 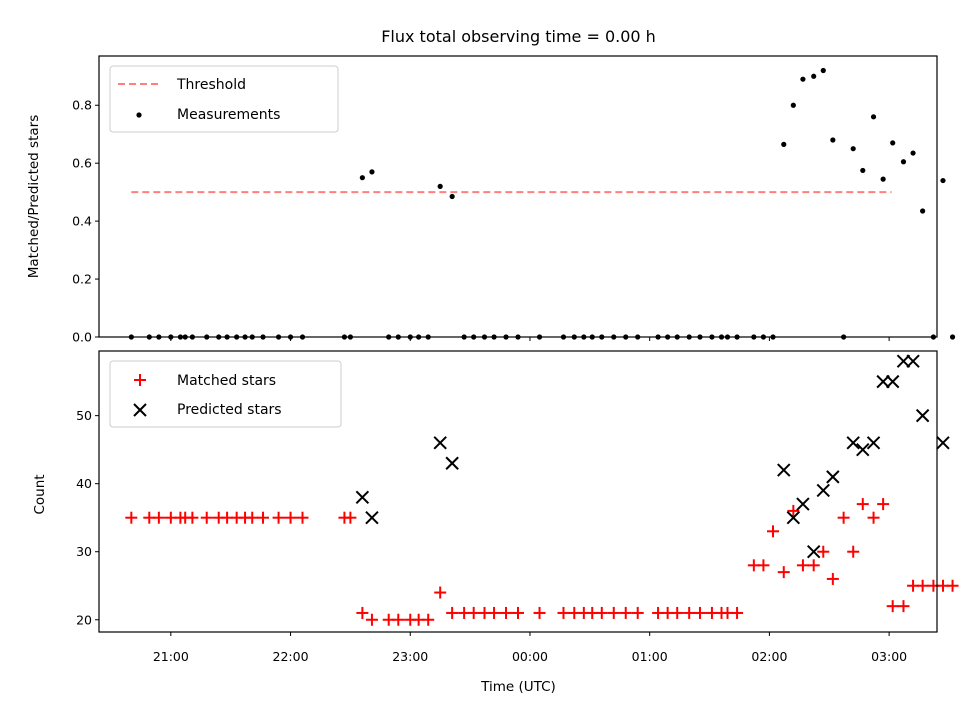 What do you see at coordinates (889, 656) in the screenshot?
I see `x-tick-label: 03:00` at bounding box center [889, 656].